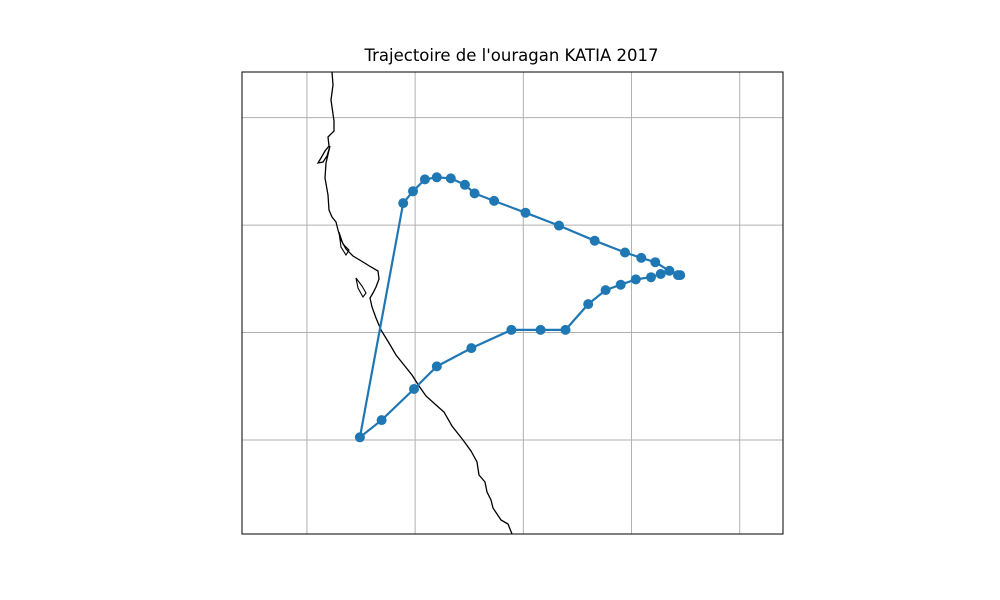 The width and height of the screenshot is (1000, 600). Describe the element at coordinates (511, 55) in the screenshot. I see `map-title: Trajectoire de l'ouragan KATIA 2017` at that location.